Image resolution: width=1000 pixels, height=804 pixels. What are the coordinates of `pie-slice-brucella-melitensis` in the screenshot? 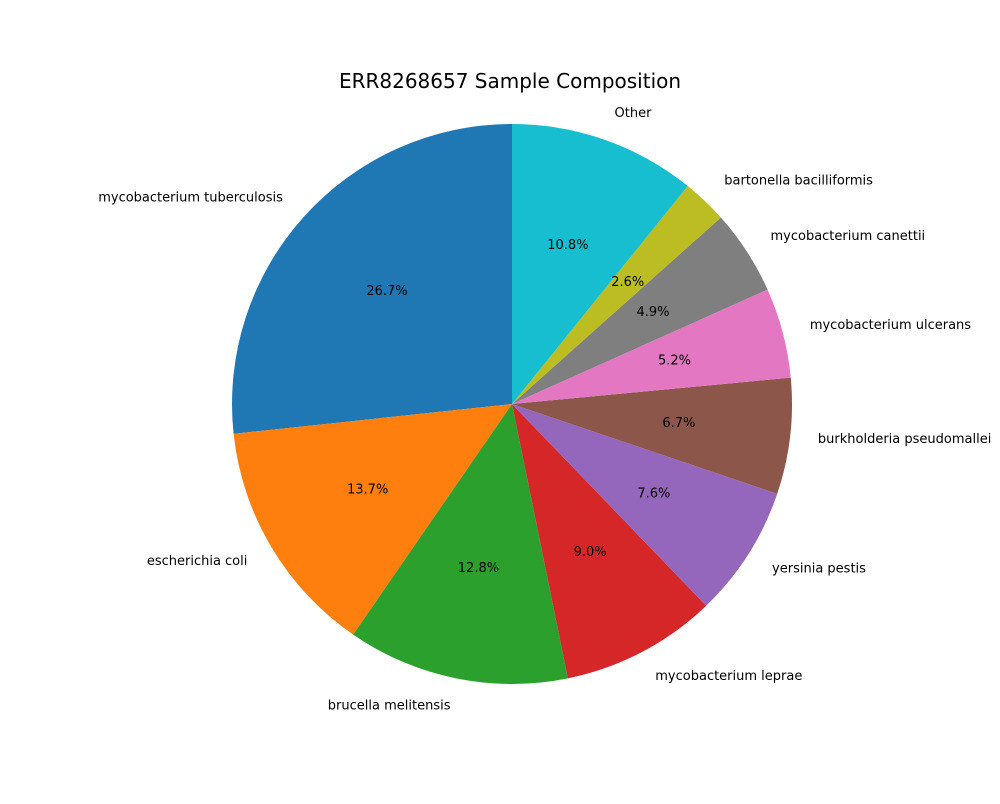 It's located at (460, 544).